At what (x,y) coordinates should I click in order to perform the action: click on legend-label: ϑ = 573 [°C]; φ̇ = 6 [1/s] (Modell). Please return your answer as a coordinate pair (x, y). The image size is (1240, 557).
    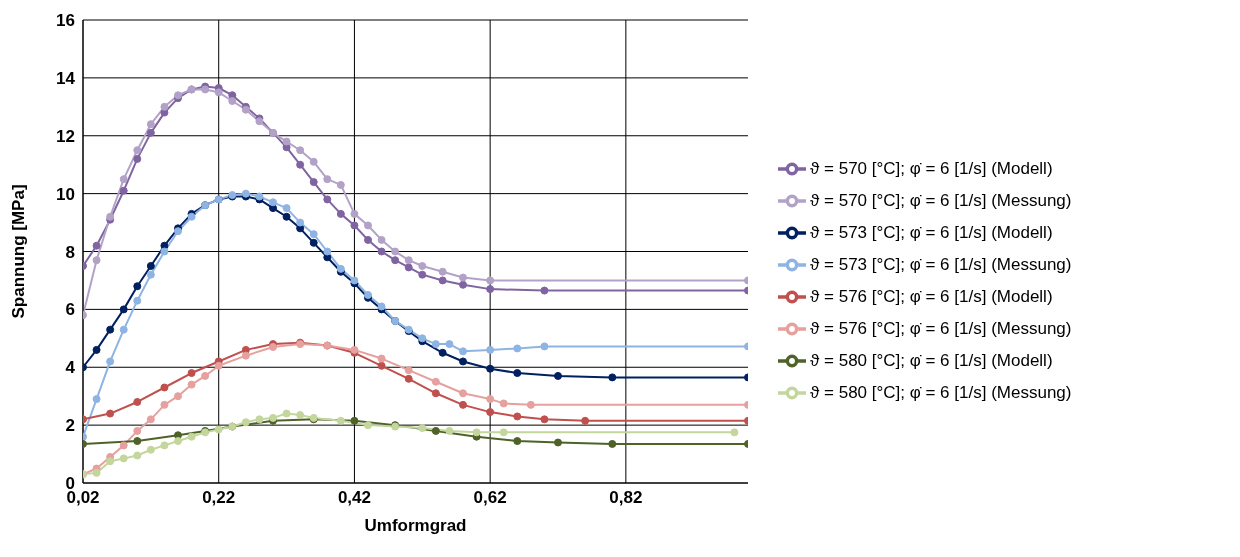
    Looking at the image, I should click on (931, 232).